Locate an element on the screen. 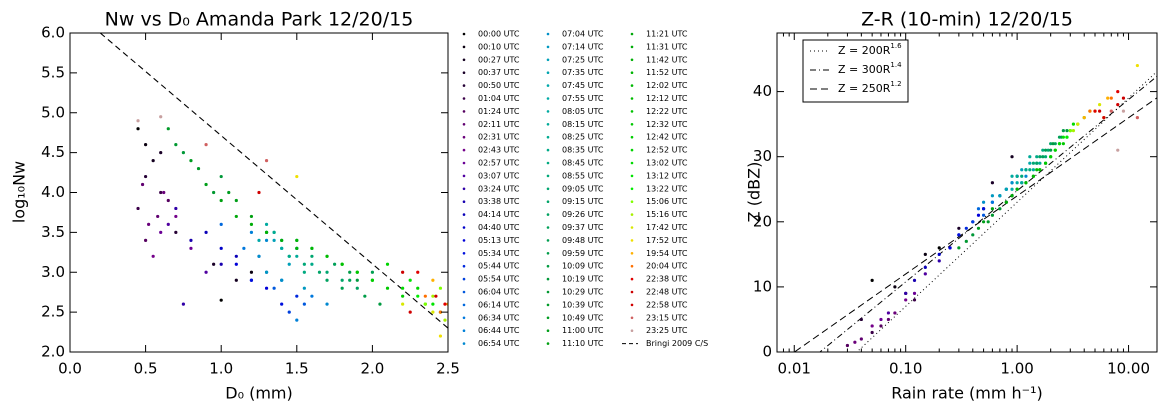  legend-label: Bringi 2009 C/S is located at coordinates (677, 343).